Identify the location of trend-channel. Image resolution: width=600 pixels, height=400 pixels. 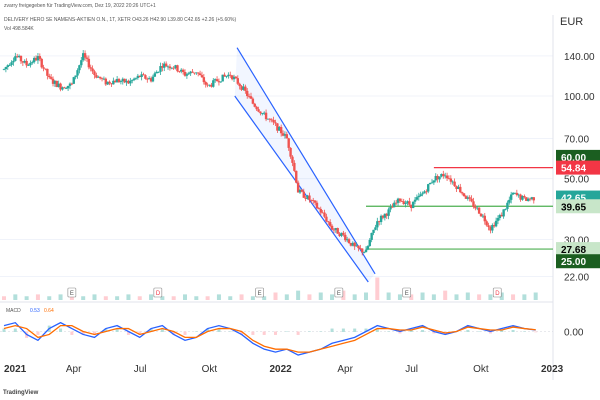
(305, 165).